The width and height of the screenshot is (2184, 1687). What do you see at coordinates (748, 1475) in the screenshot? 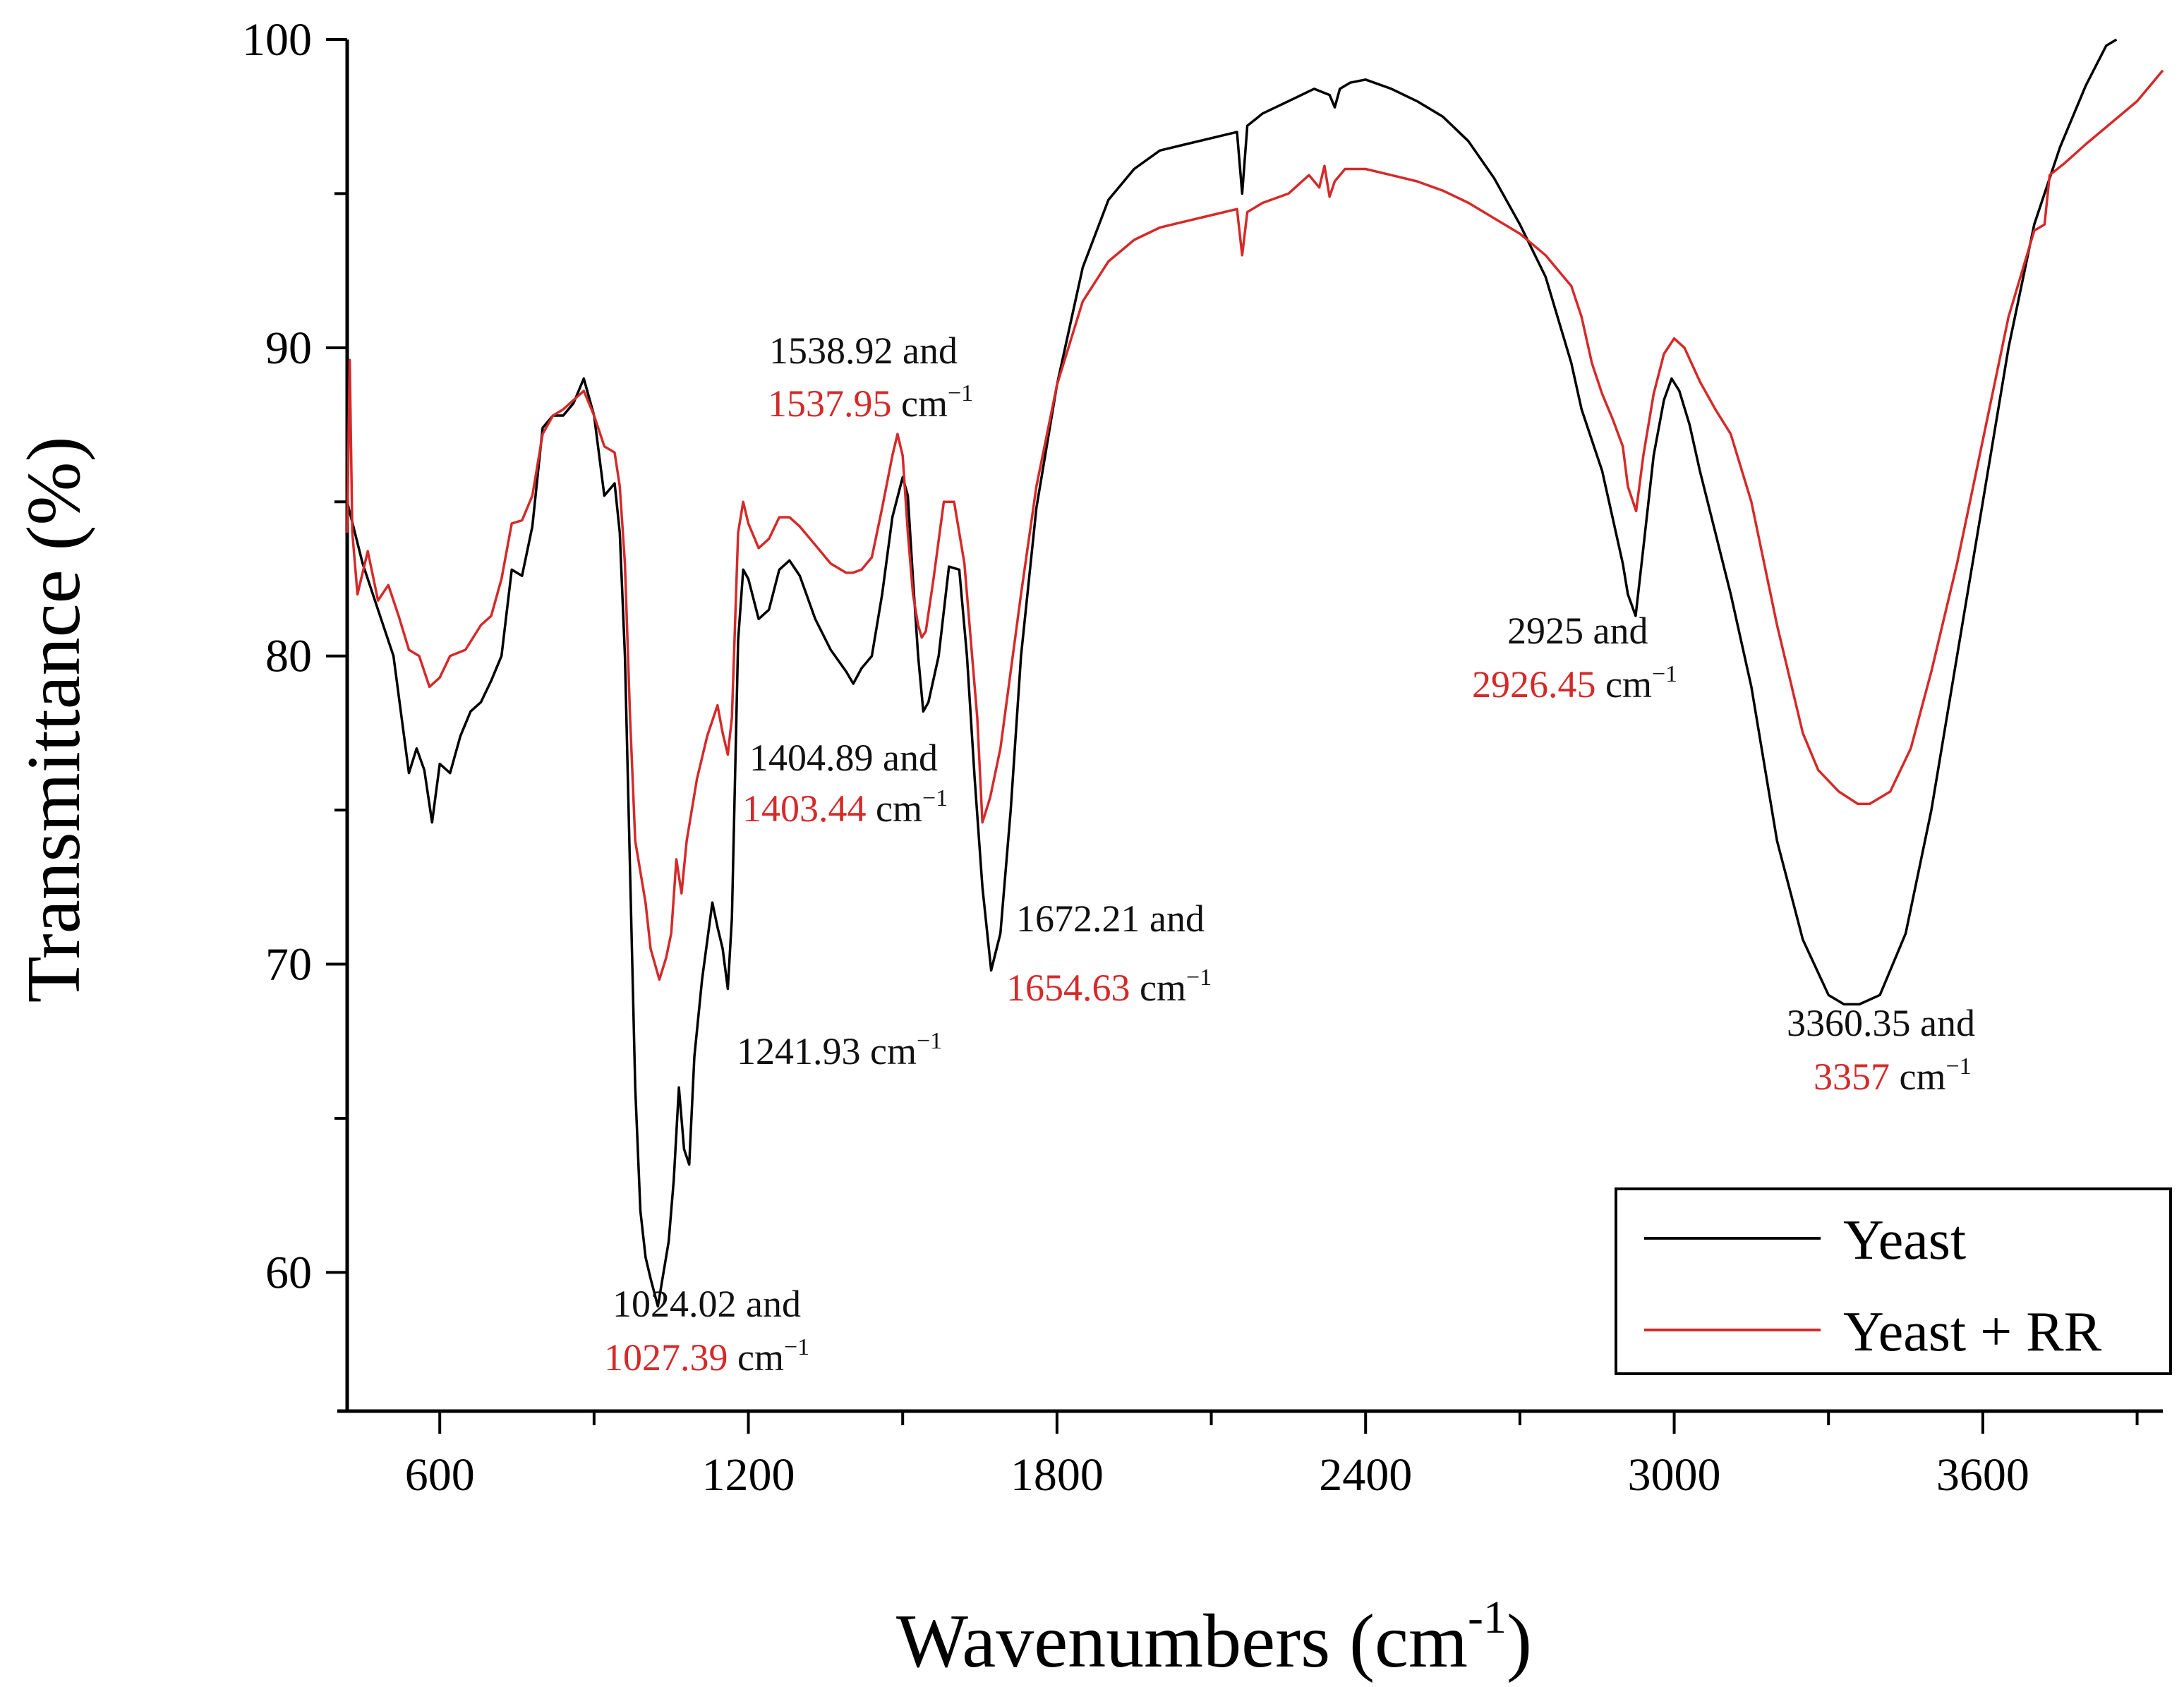
I see `x-tick-label-1200: 1200` at bounding box center [748, 1475].